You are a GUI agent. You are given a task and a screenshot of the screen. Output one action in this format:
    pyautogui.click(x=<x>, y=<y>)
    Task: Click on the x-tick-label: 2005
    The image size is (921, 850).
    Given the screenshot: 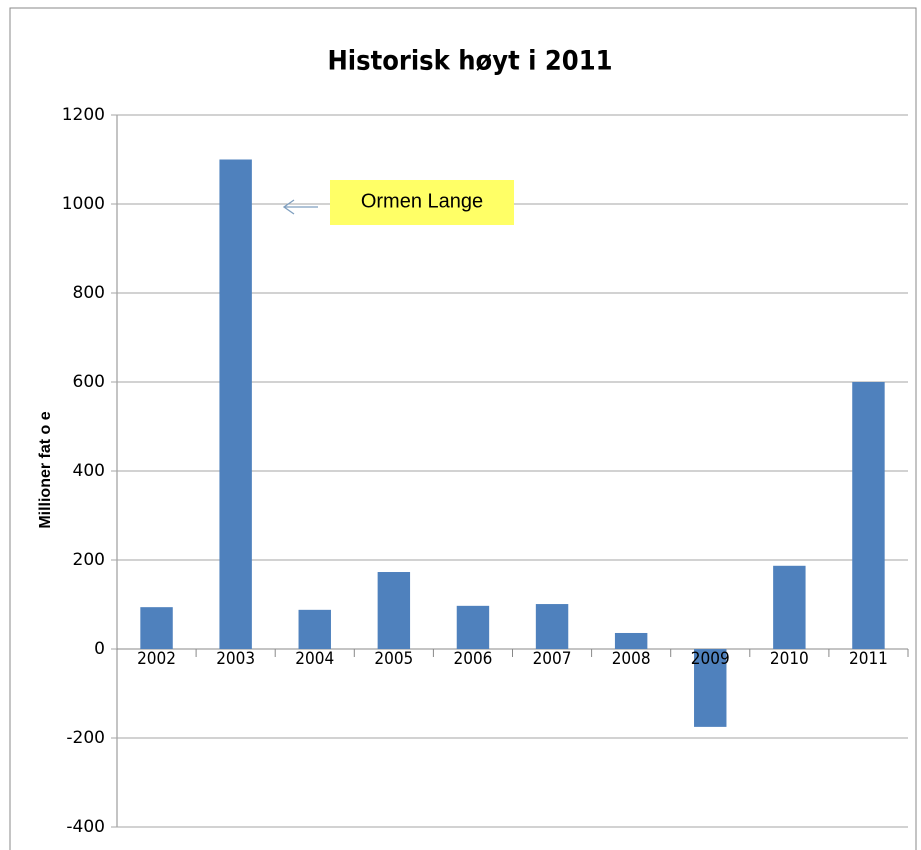 What is the action you would take?
    pyautogui.click(x=393, y=659)
    